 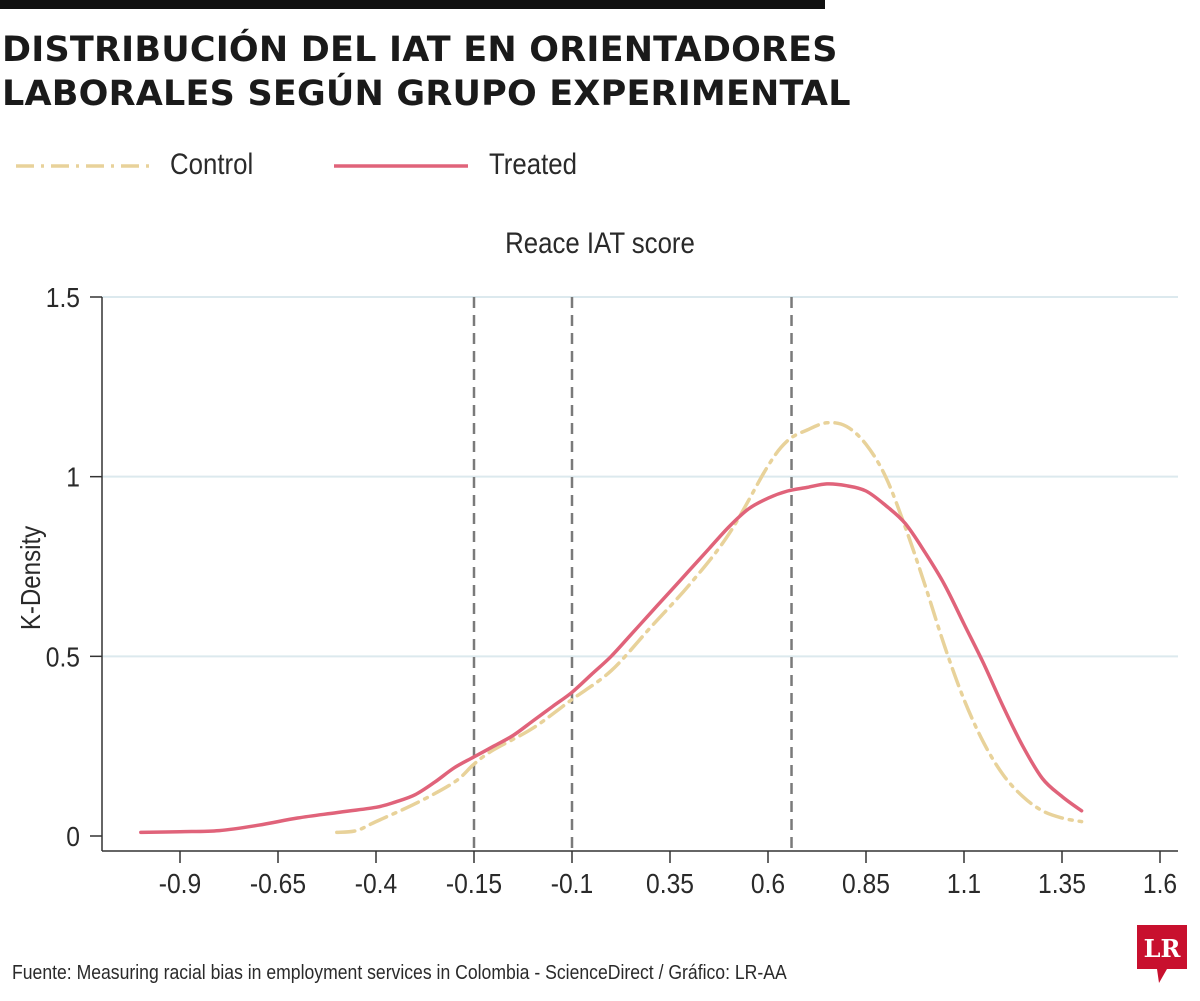 I want to click on x-tick-label: 0.6, so click(x=768, y=884).